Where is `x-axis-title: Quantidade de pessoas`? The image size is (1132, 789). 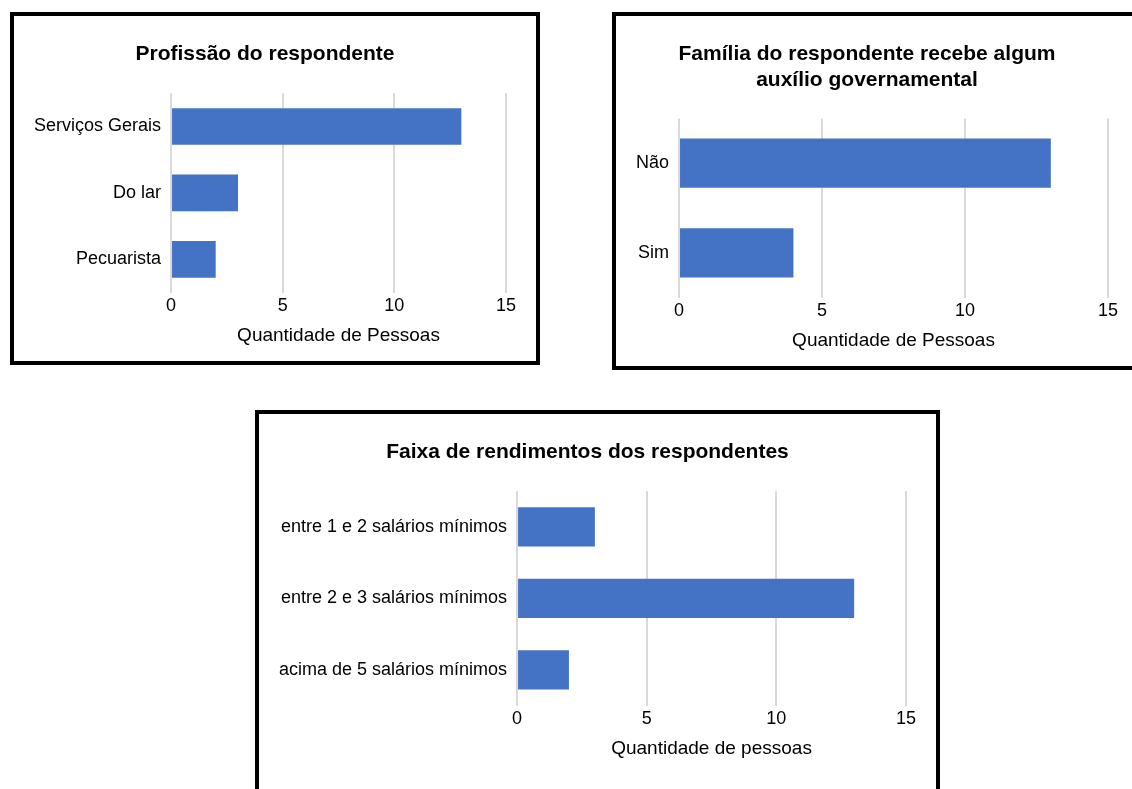 x-axis-title: Quantidade de pessoas is located at coordinates (711, 747).